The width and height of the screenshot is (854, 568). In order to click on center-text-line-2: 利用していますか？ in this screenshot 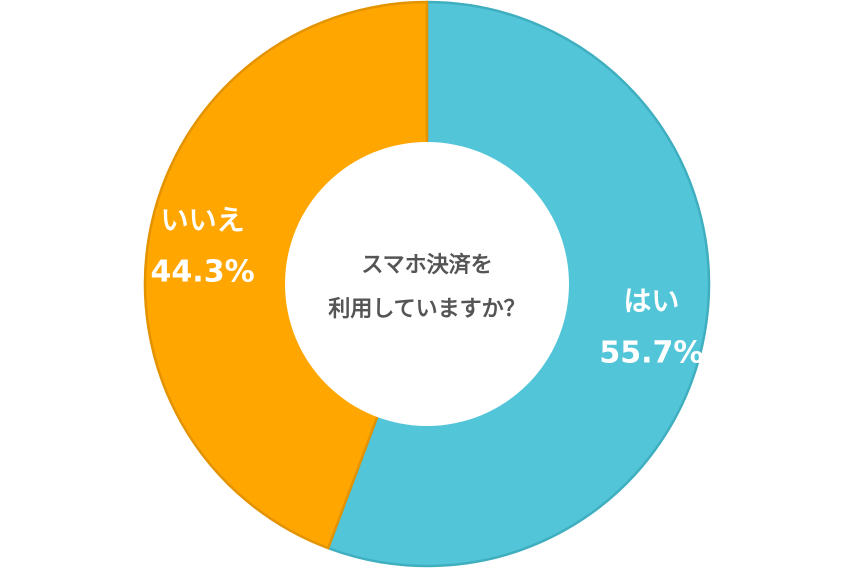, I will do `click(426, 309)`.